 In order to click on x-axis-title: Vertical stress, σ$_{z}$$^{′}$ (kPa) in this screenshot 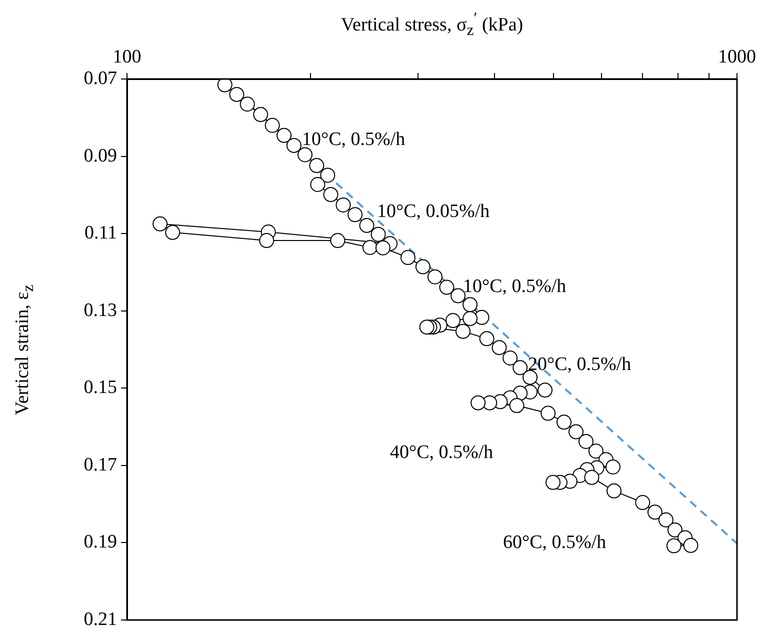, I will do `click(432, 25)`.